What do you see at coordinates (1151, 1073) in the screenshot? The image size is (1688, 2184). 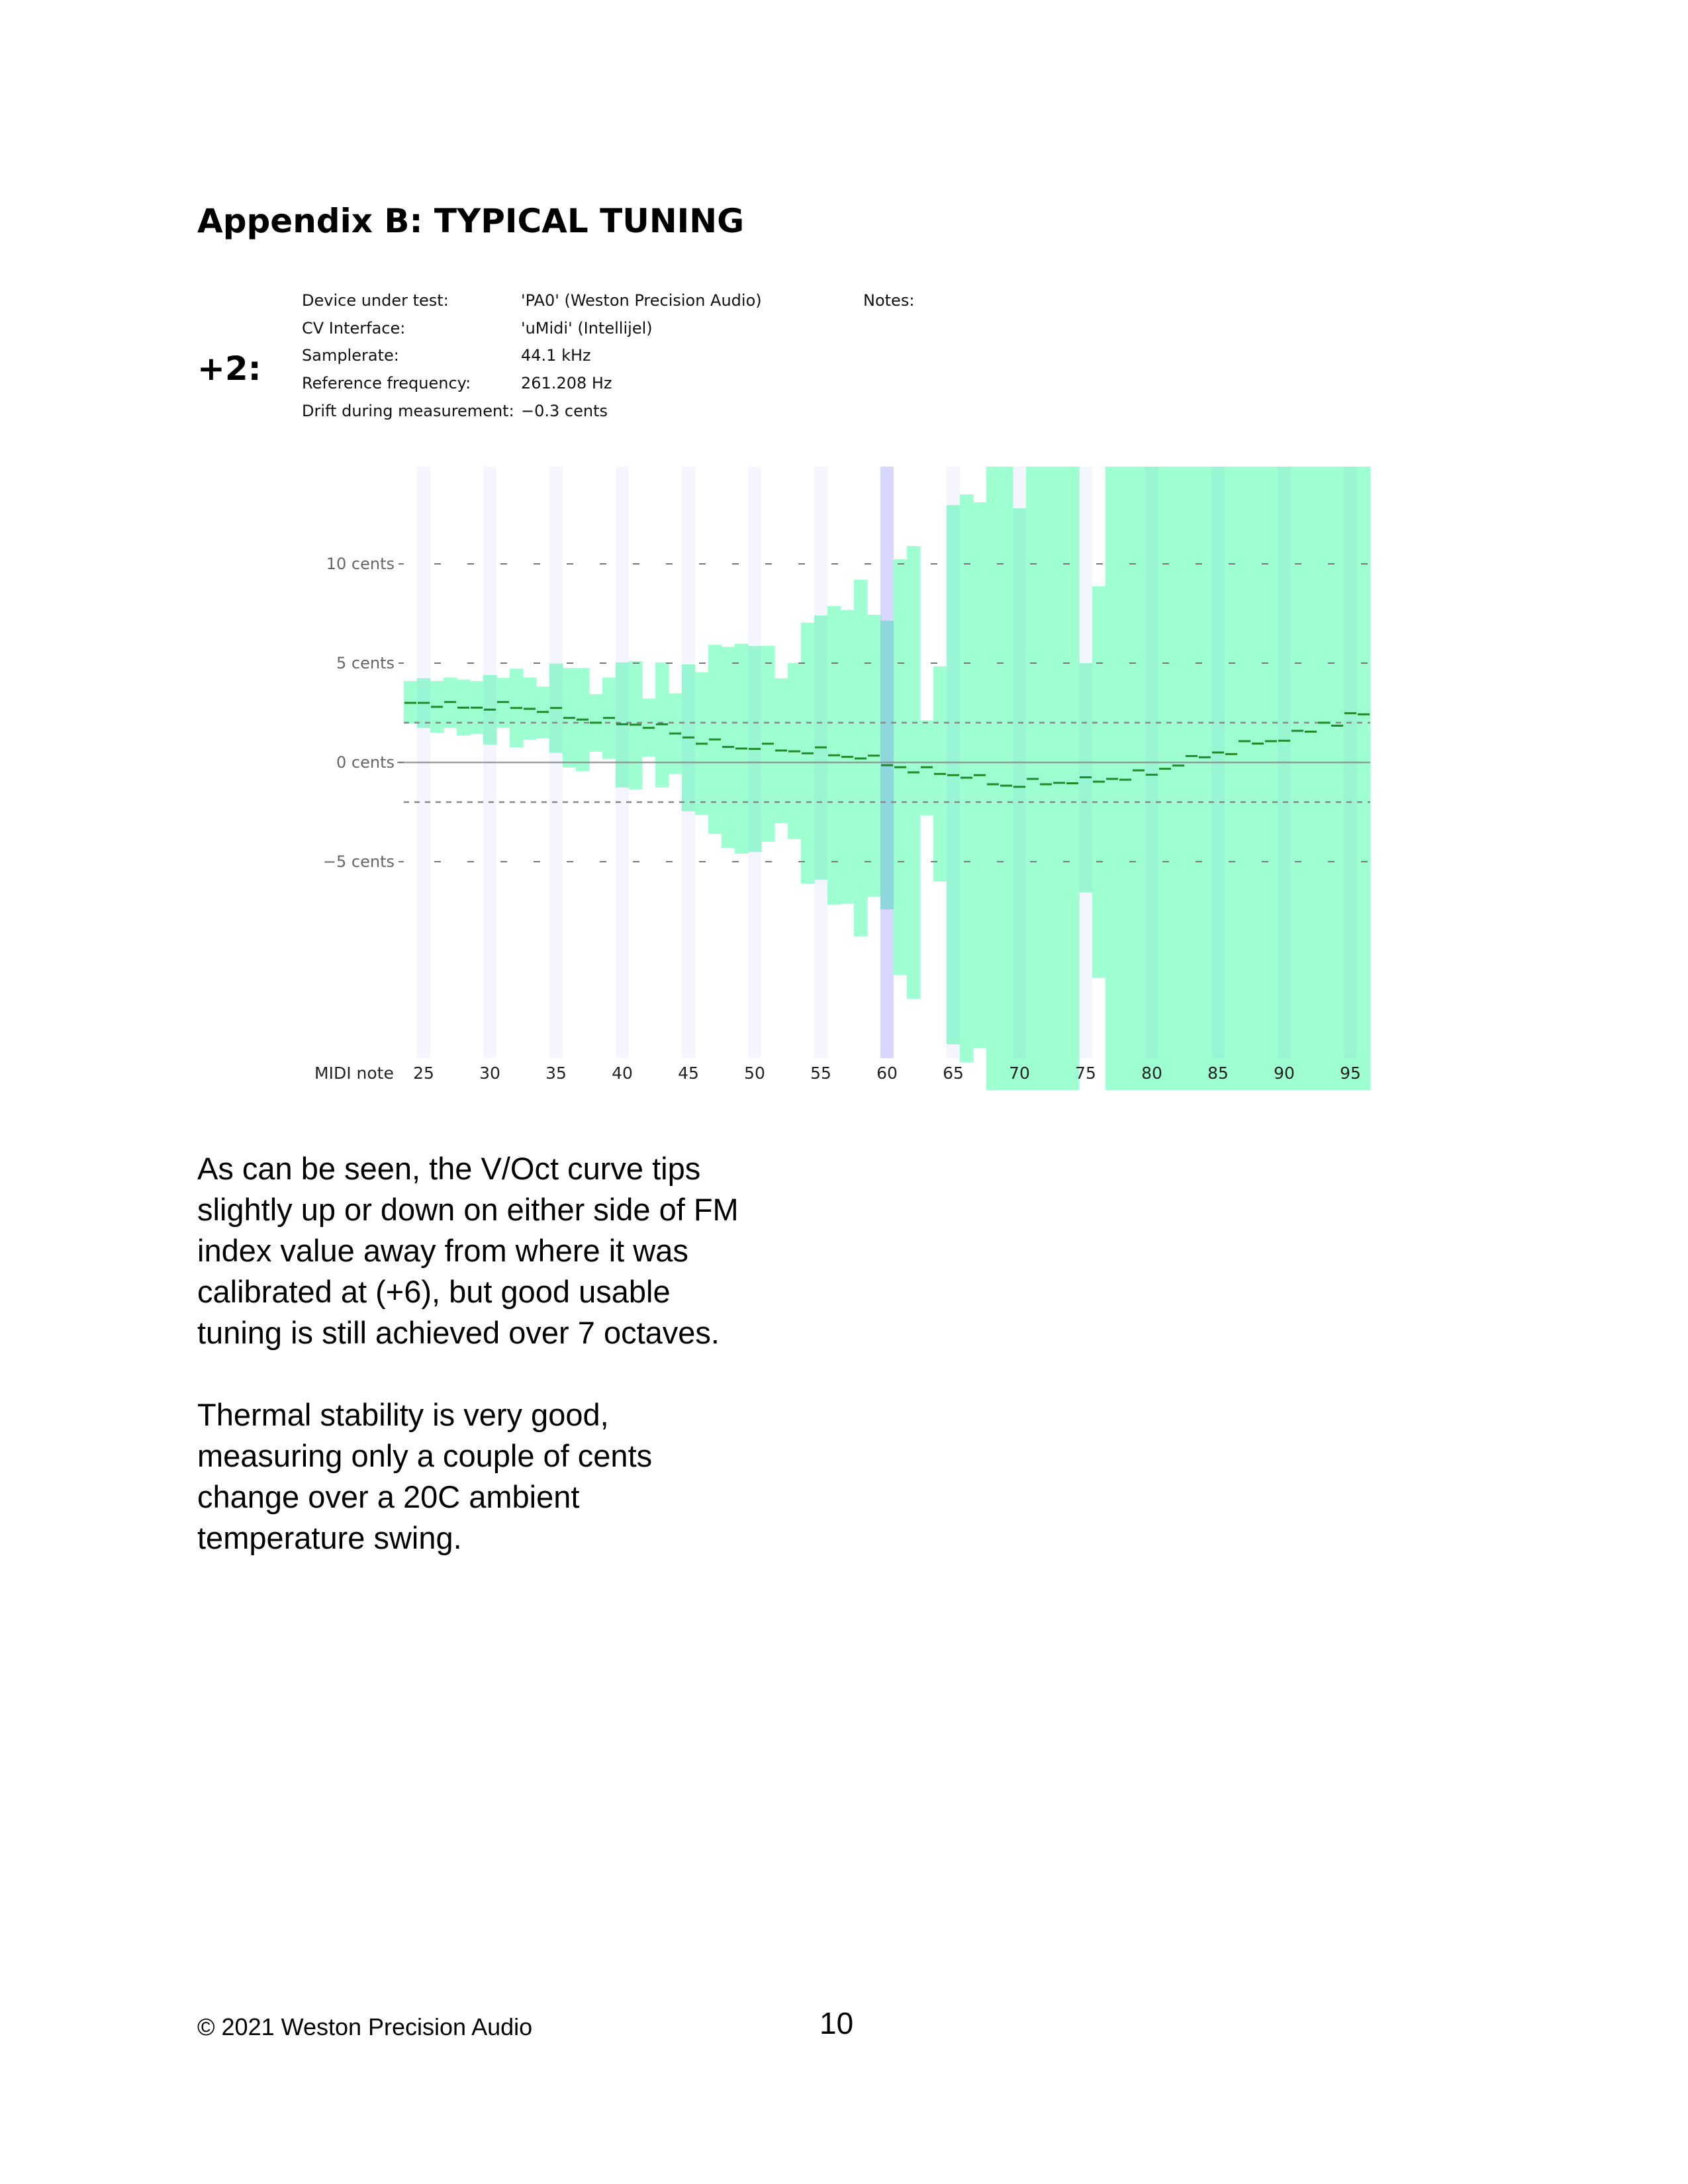 I see `x-tick-label: 80` at bounding box center [1151, 1073].